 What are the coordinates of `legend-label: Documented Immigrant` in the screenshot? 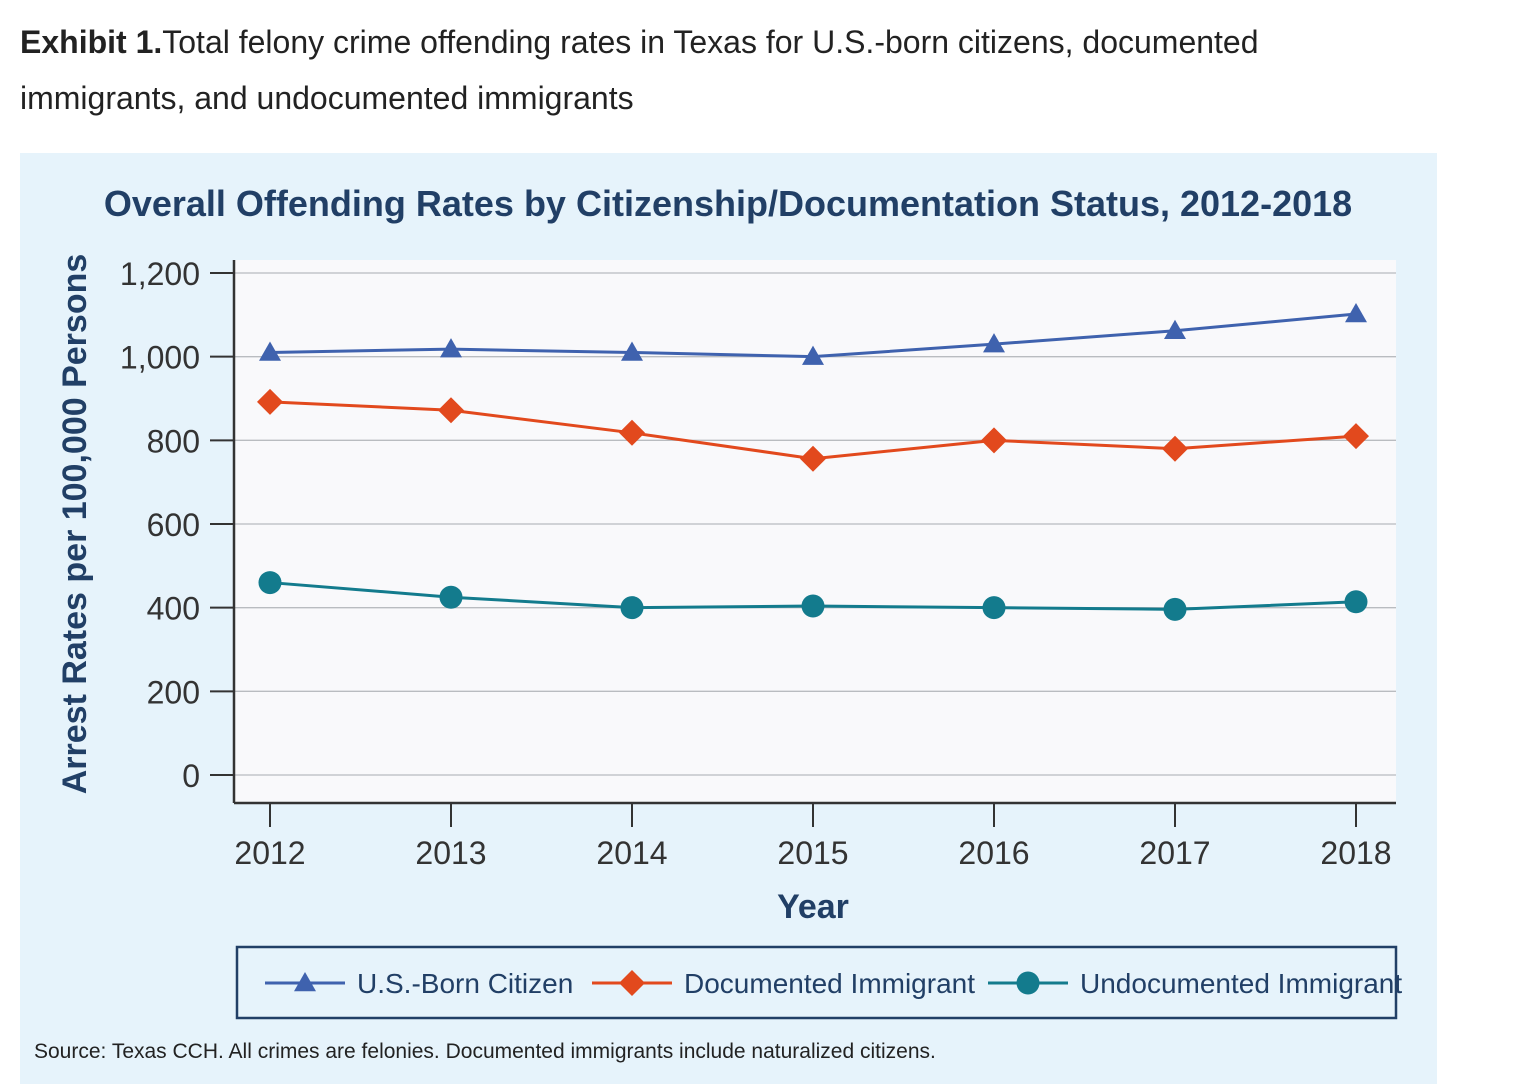 It's located at (829, 983).